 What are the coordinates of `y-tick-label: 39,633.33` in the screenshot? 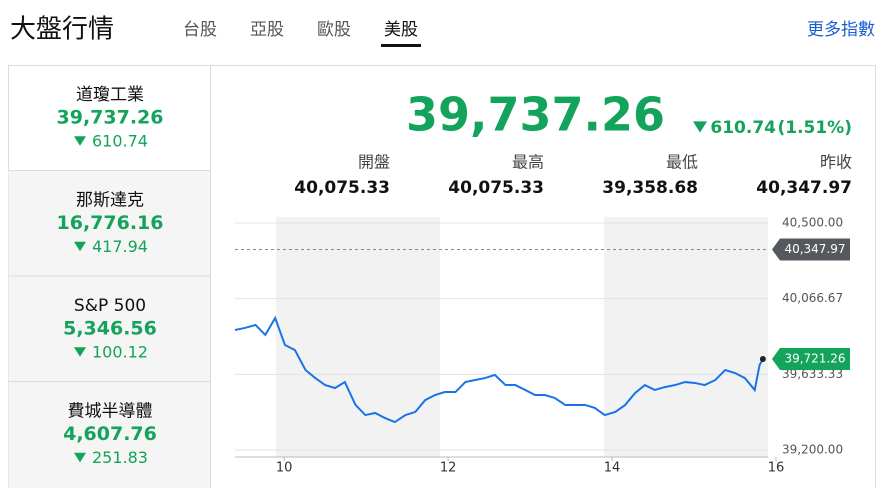 It's located at (812, 374).